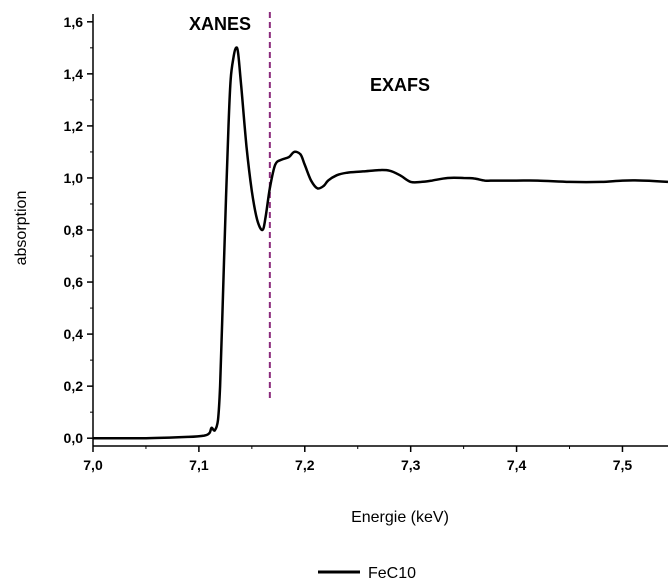 The image size is (668, 580). I want to click on y-tick-label: 0,2, so click(74, 386).